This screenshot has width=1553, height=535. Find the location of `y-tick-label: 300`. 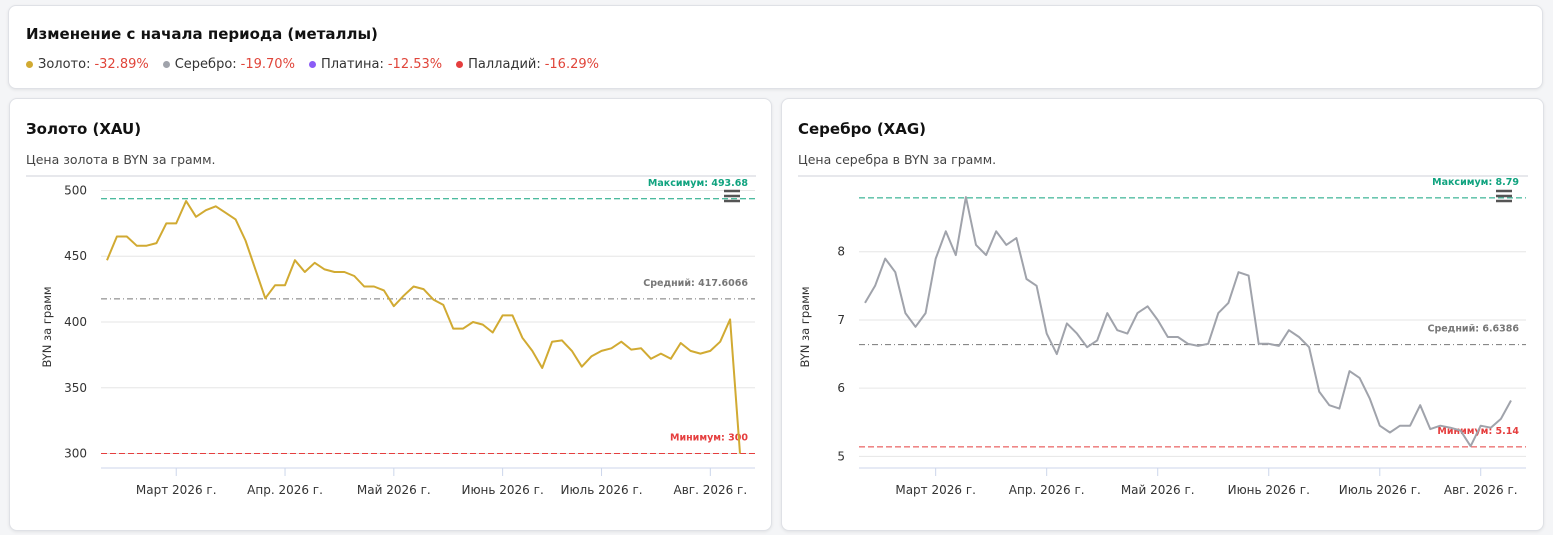

y-tick-label: 300 is located at coordinates (75, 454).